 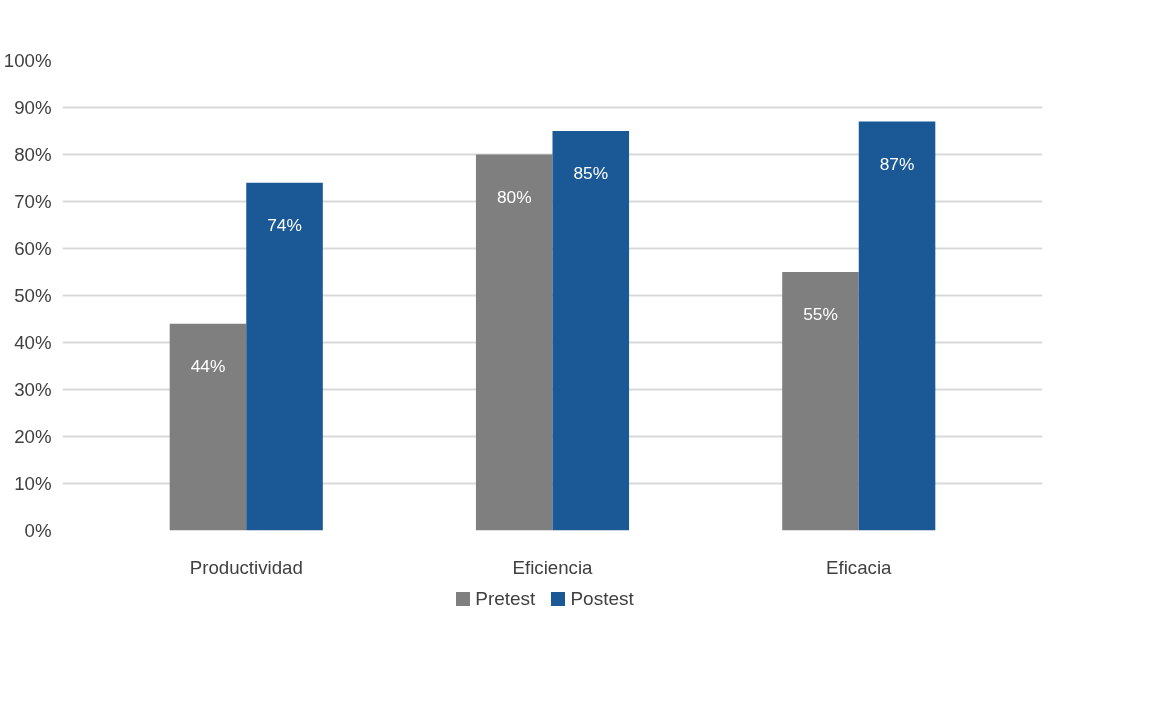 What do you see at coordinates (591, 173) in the screenshot?
I see `data-label: 85%` at bounding box center [591, 173].